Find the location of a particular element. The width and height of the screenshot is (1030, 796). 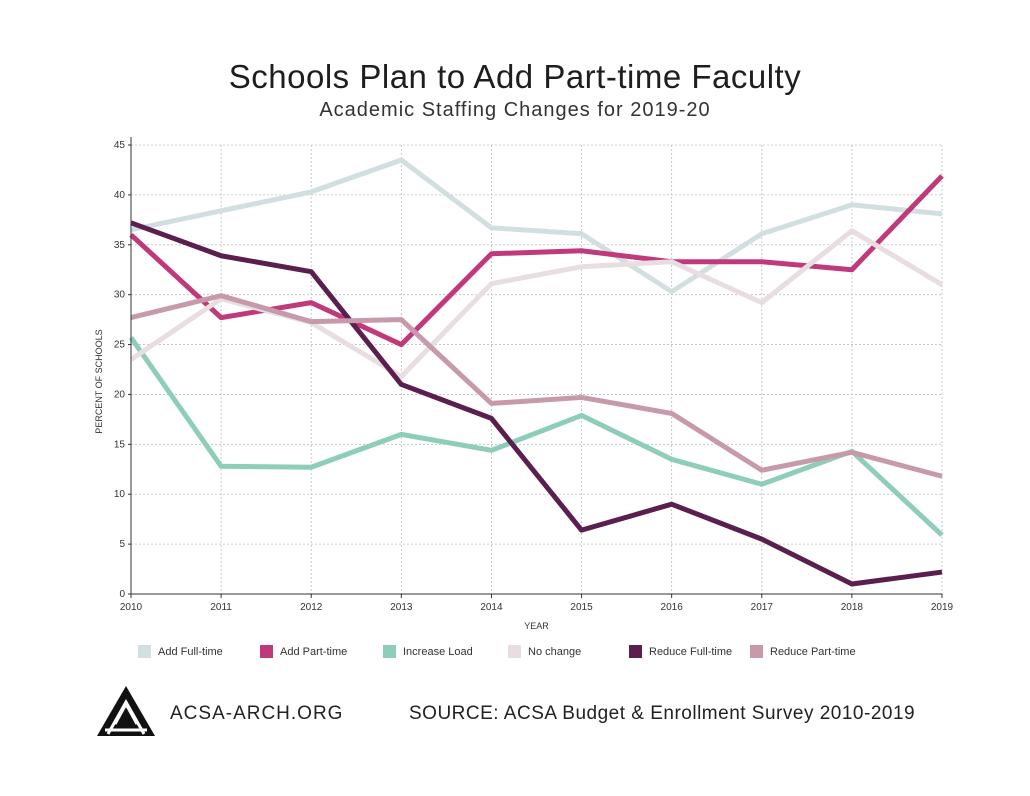

x-tick-label: 2016 is located at coordinates (672, 607).